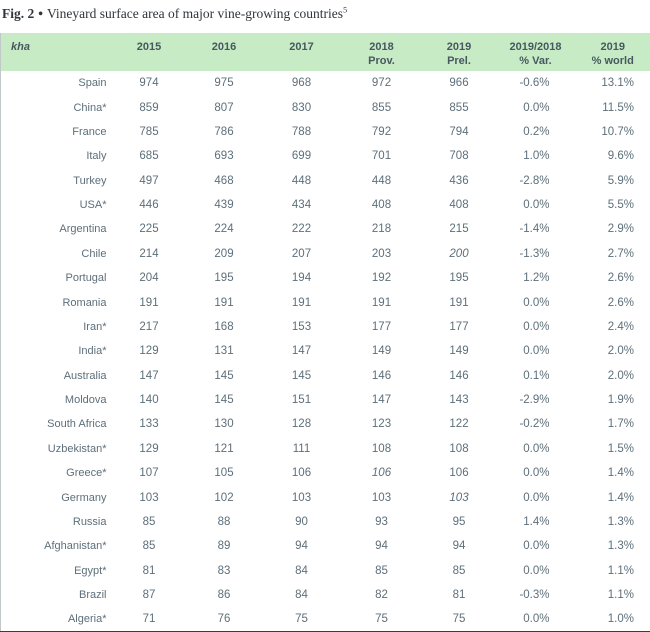 The width and height of the screenshot is (650, 632). Describe the element at coordinates (149, 52) in the screenshot. I see `column-header: 2015` at that location.